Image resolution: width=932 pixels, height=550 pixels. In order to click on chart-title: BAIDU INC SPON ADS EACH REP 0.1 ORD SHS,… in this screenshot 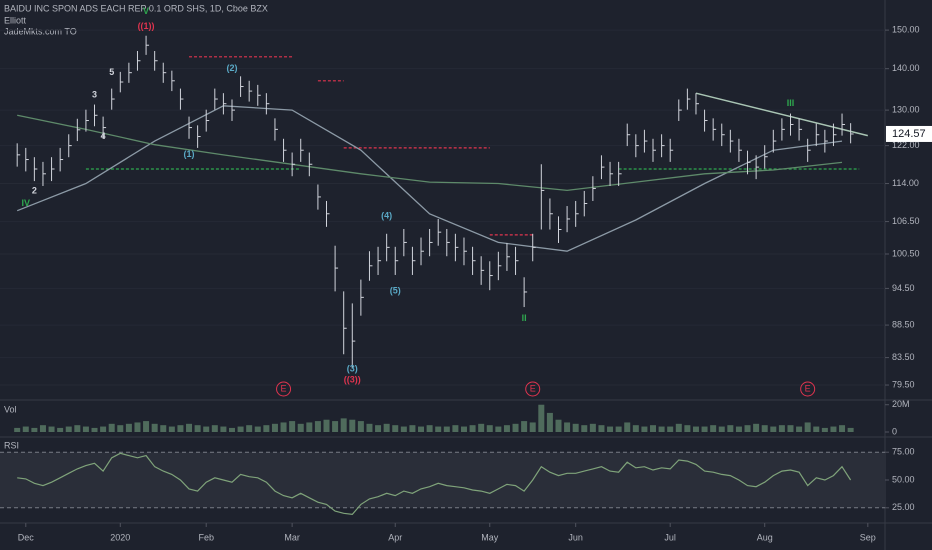, I will do `click(136, 8)`.